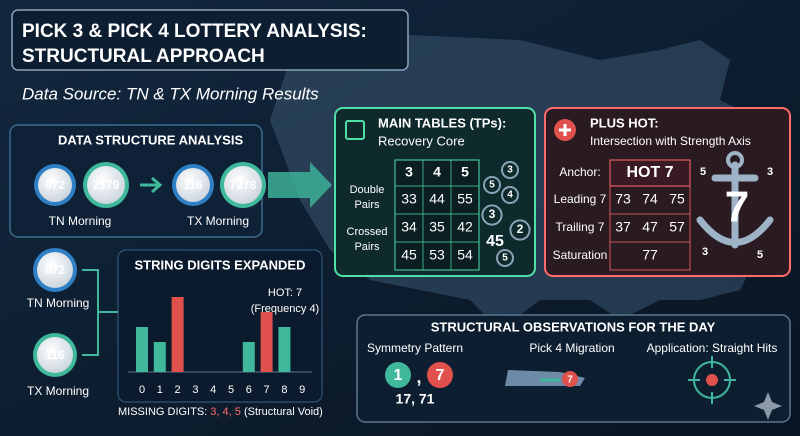 The image size is (800, 436). Describe the element at coordinates (737, 207) in the screenshot. I see `anchor-digit: 7` at that location.